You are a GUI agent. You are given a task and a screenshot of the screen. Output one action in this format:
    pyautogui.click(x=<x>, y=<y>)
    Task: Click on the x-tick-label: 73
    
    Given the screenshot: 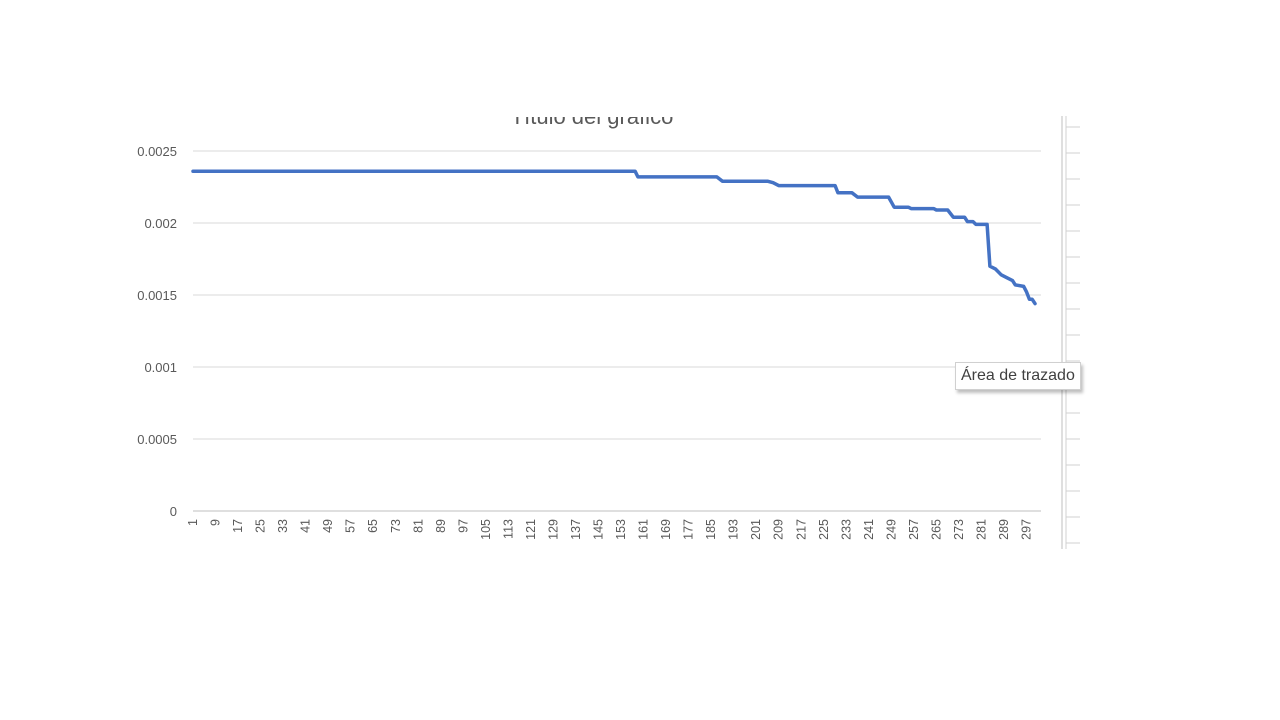 What is the action you would take?
    pyautogui.click(x=396, y=526)
    